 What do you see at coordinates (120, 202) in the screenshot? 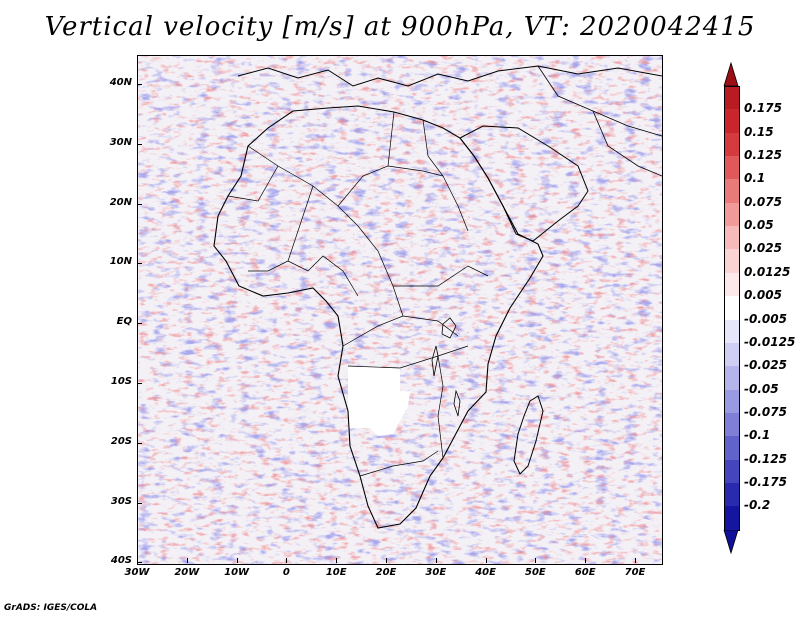
I see `lat-label-20n: 20N` at bounding box center [120, 202].